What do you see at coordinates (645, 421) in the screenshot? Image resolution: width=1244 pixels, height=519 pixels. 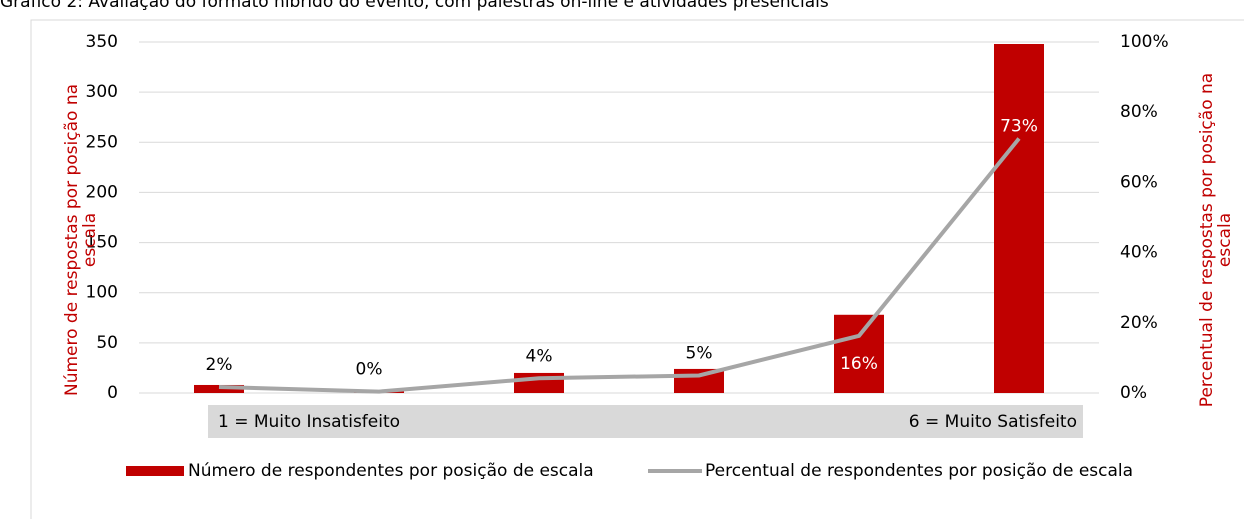 I see `scale-band` at bounding box center [645, 421].